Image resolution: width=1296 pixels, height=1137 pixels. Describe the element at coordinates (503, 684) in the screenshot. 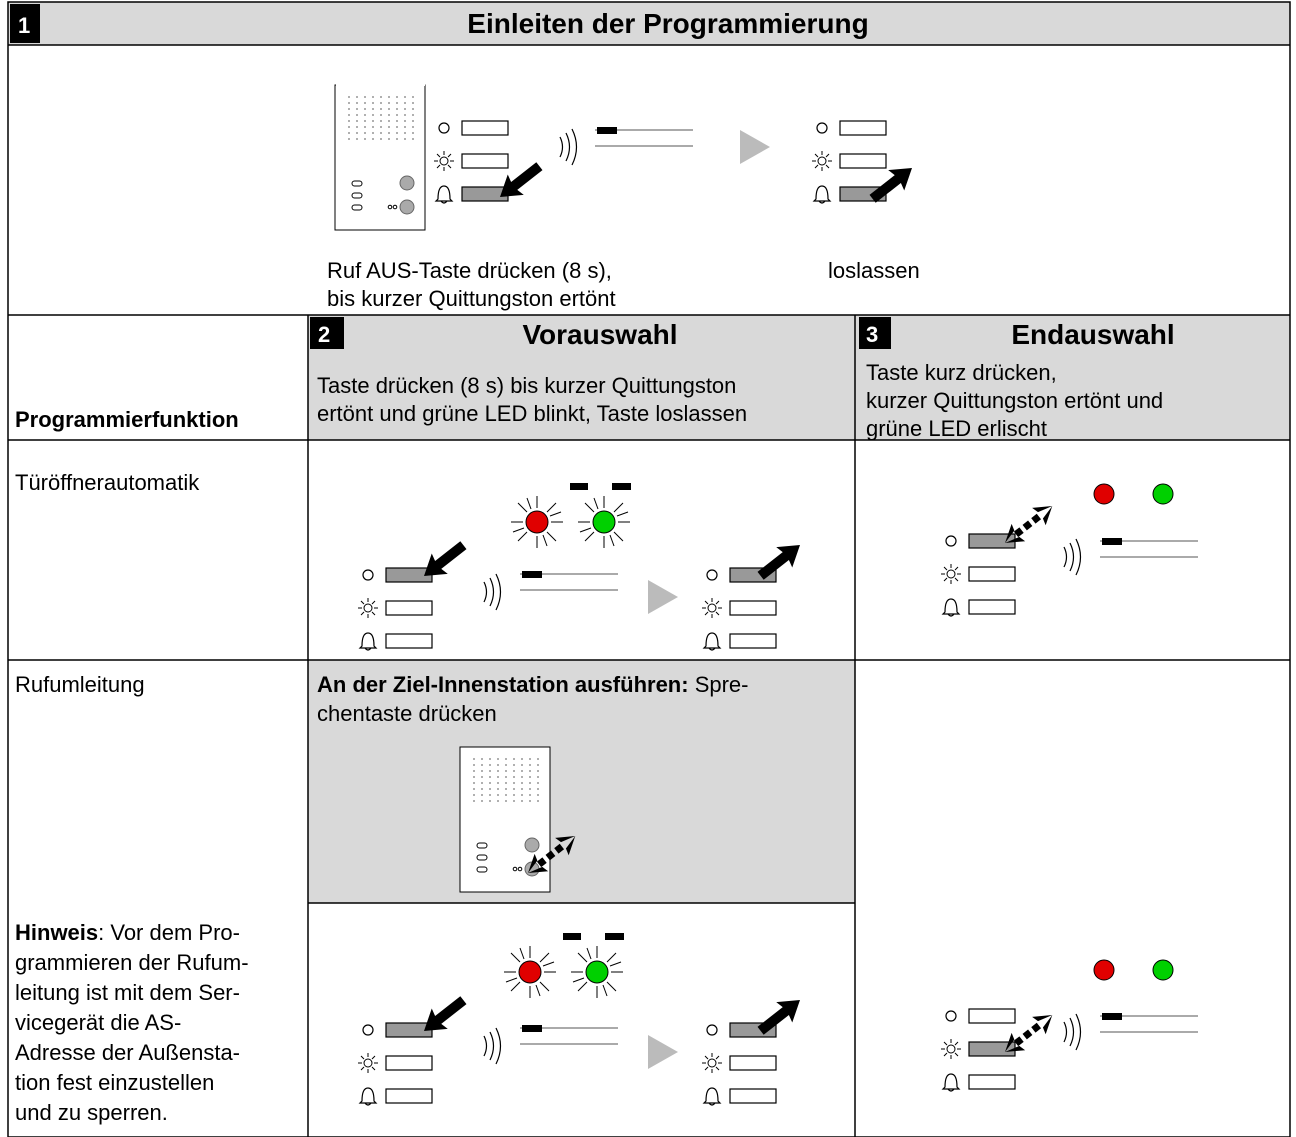

I see `instruction-label: An der Ziel-Innenstation ausführen:` at that location.